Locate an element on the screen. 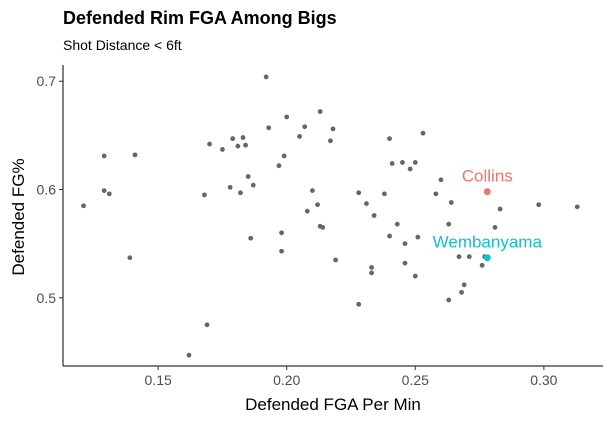  y-ticks: 0.5 0.6 0.7 is located at coordinates (50, 189).